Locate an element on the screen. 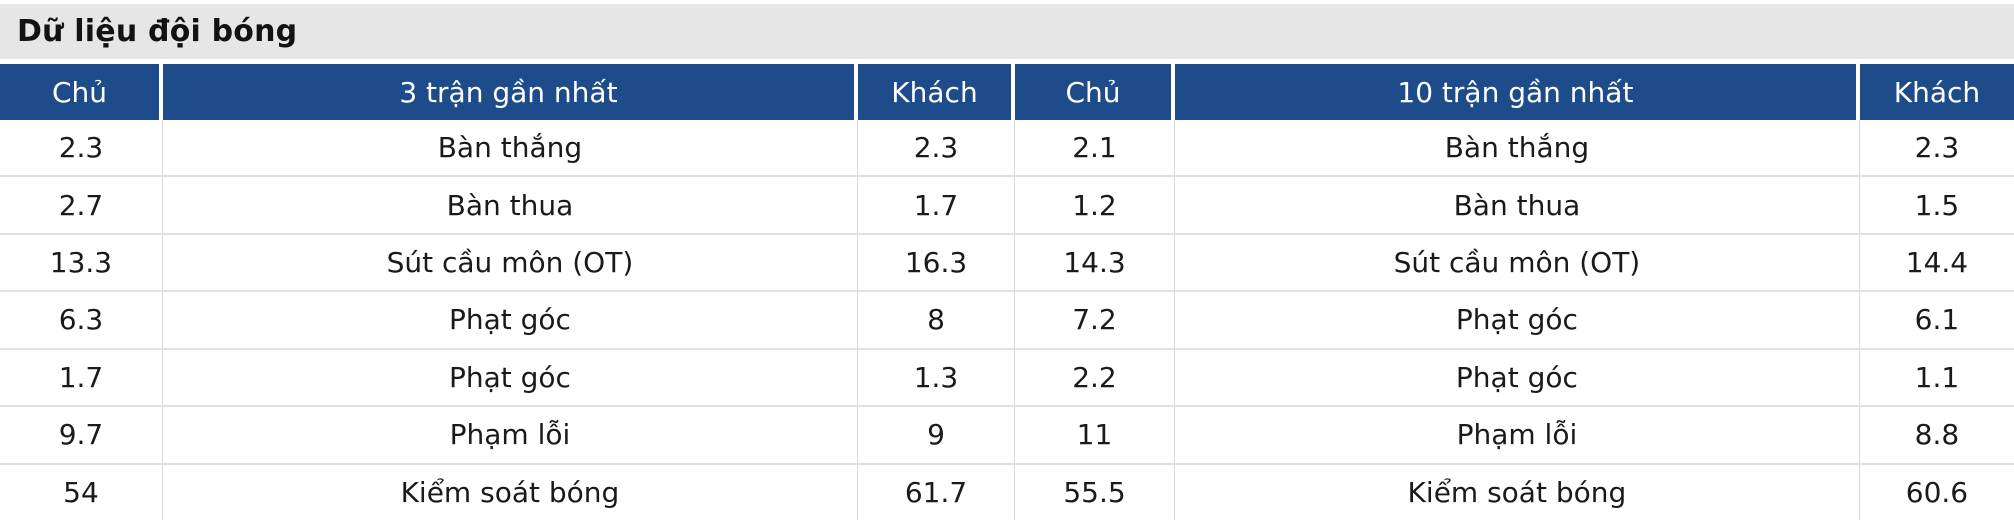 Image resolution: width=2014 pixels, height=524 pixels. cell-stat-label-last10: Bàn thắng is located at coordinates (1517, 148).